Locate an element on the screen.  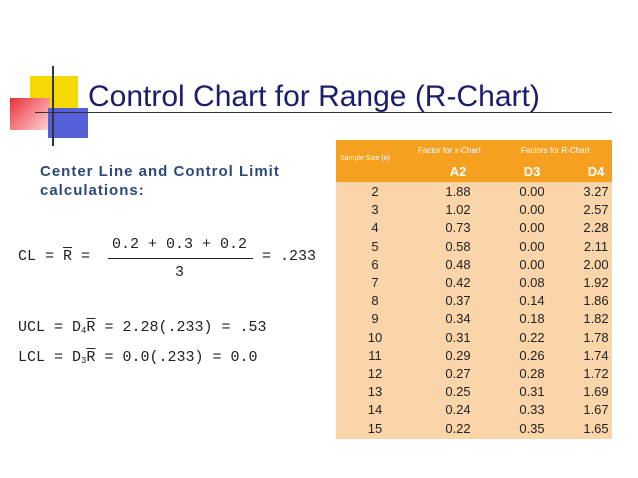
table-cell: 1.82 is located at coordinates (596, 319).